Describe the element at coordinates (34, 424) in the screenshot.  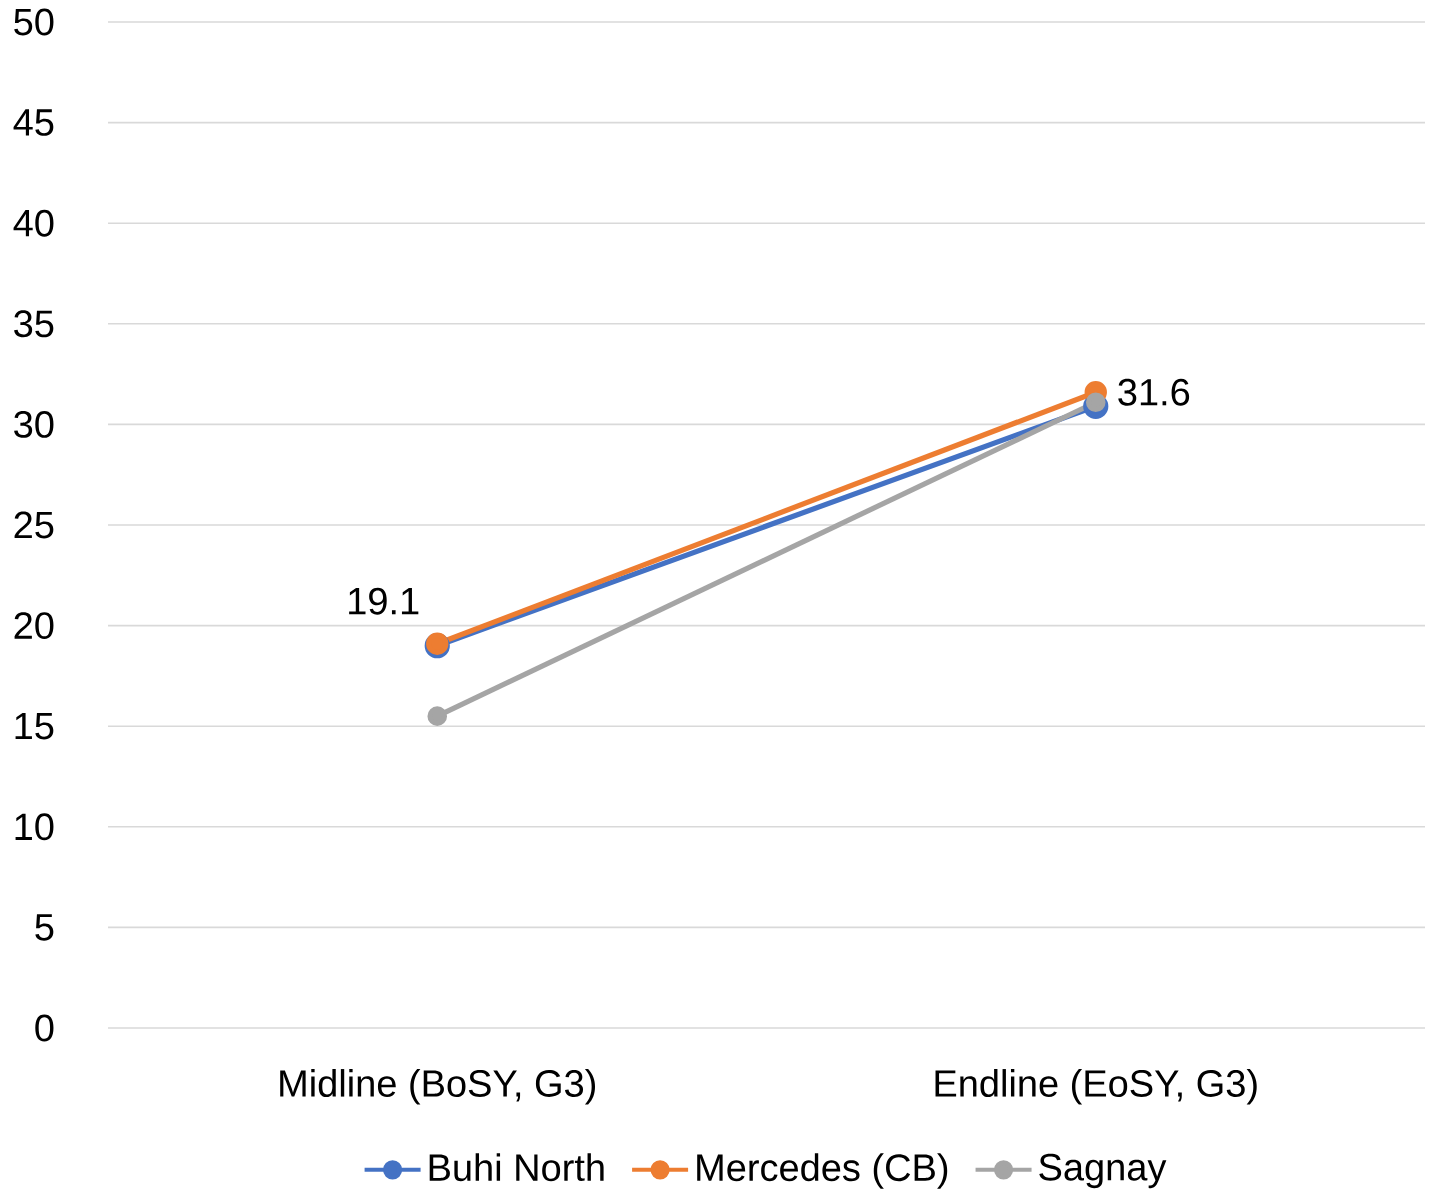
I see `y-tick-label: 30` at that location.